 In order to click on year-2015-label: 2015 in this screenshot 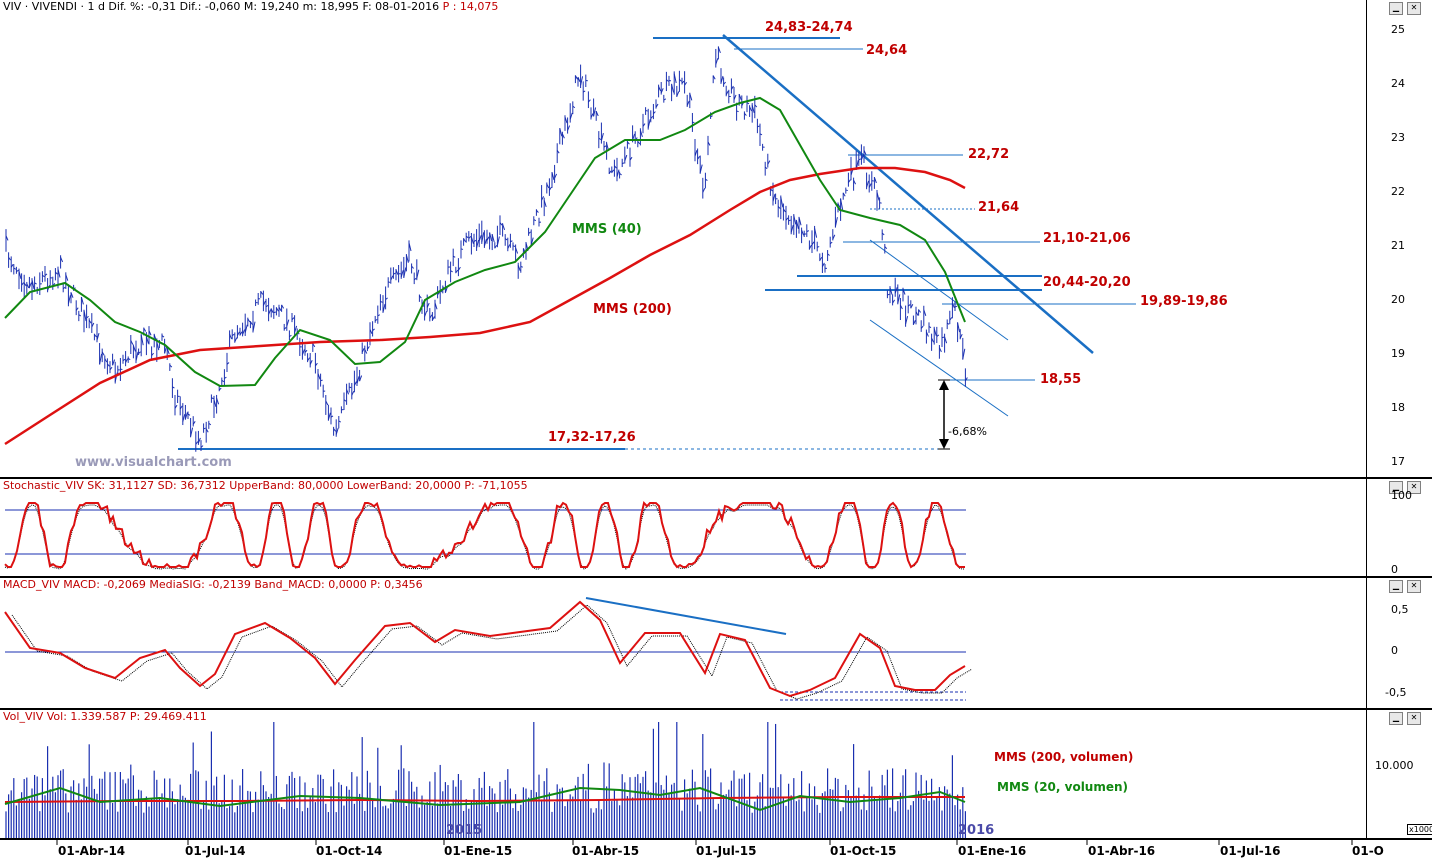, I will do `click(464, 830)`.